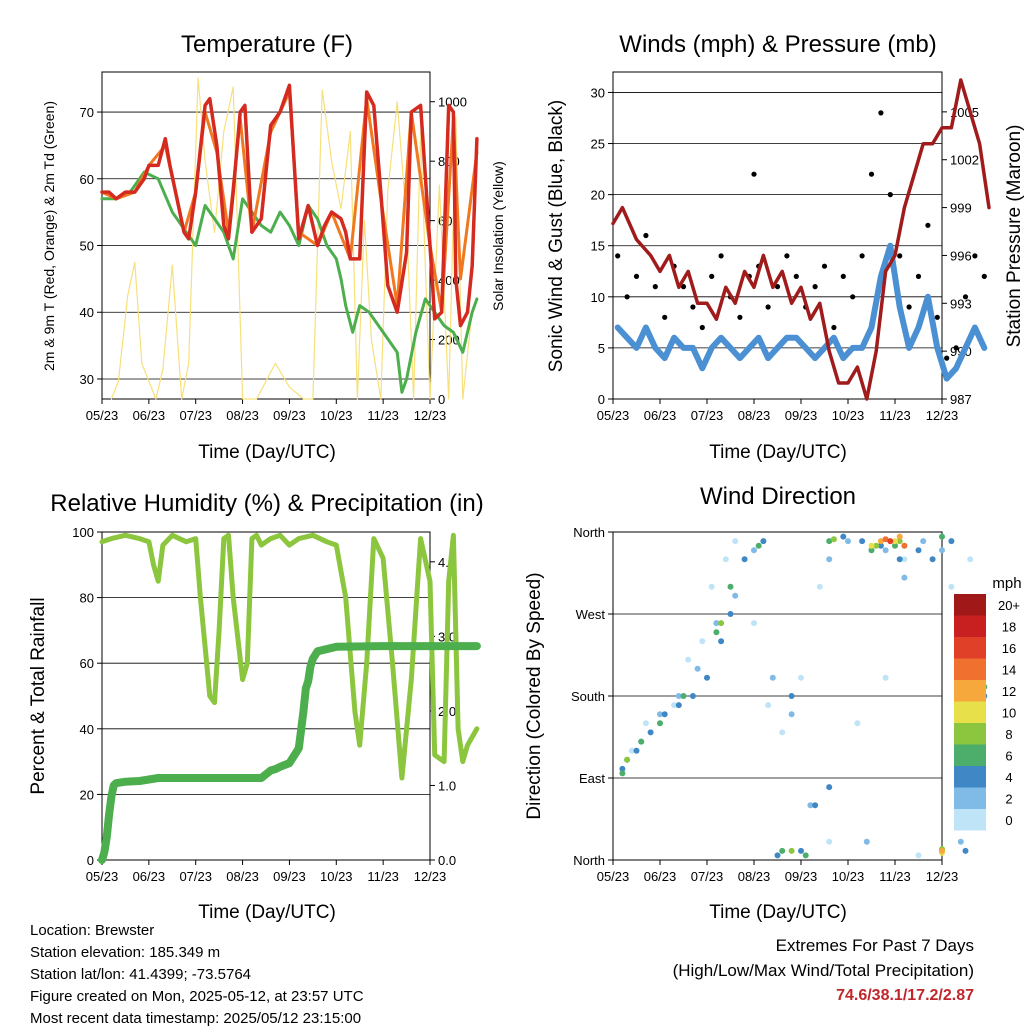  Describe the element at coordinates (267, 452) in the screenshot. I see `temperature-xlabel: Time (Day/UTC)` at that location.